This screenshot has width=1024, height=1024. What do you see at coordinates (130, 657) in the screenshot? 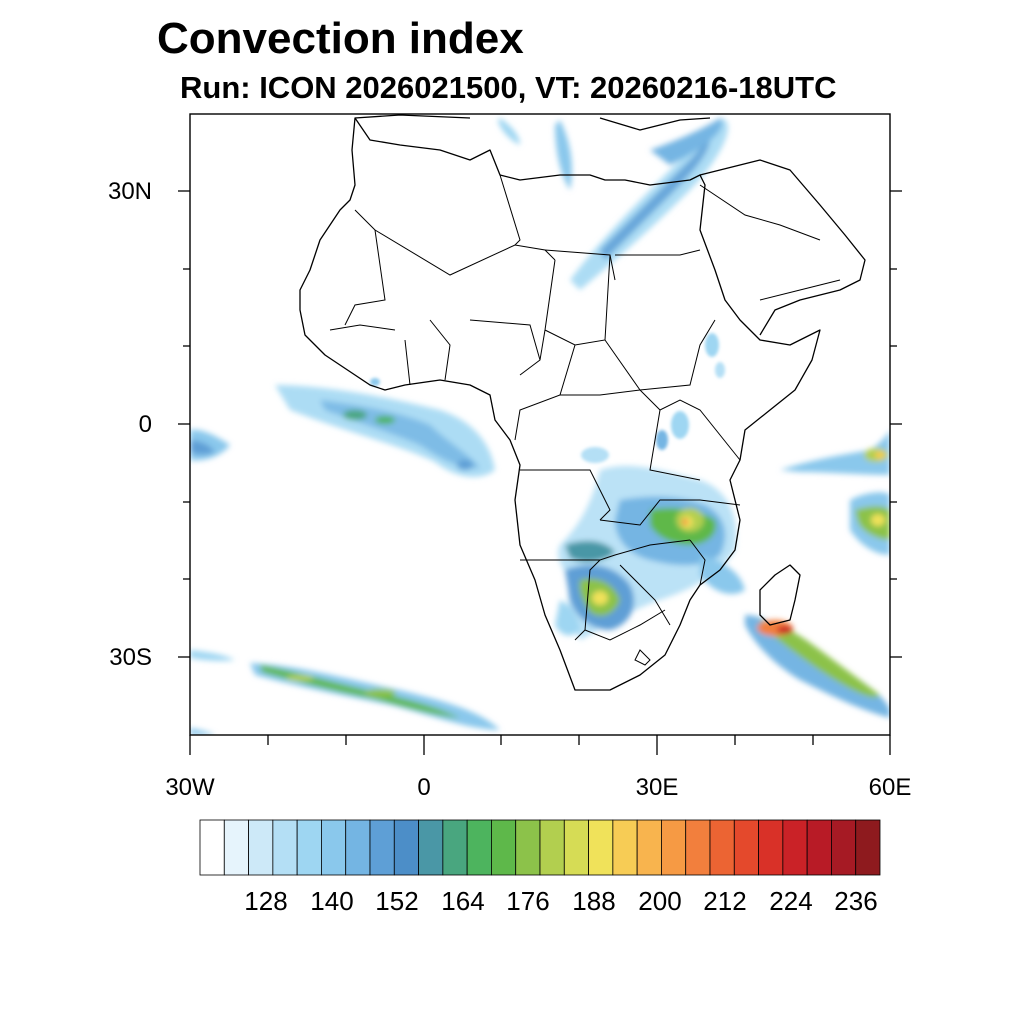
I see `lat-label-30s: 30S` at bounding box center [130, 657].